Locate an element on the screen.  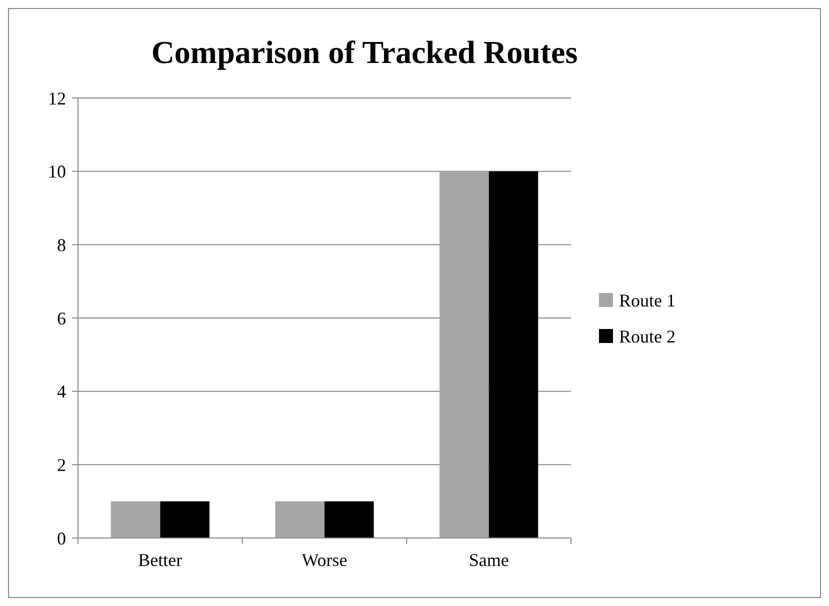
chart-title: Comparison of Tracked Routes is located at coordinates (364, 52).